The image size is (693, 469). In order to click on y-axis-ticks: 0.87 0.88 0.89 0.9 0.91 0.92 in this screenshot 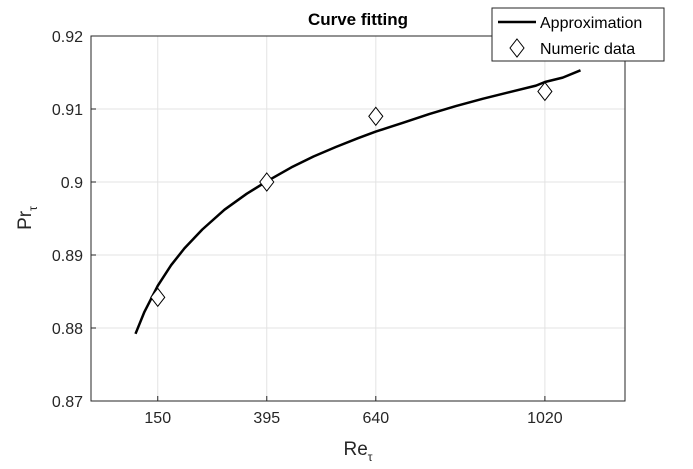, I will do `click(74, 220)`.